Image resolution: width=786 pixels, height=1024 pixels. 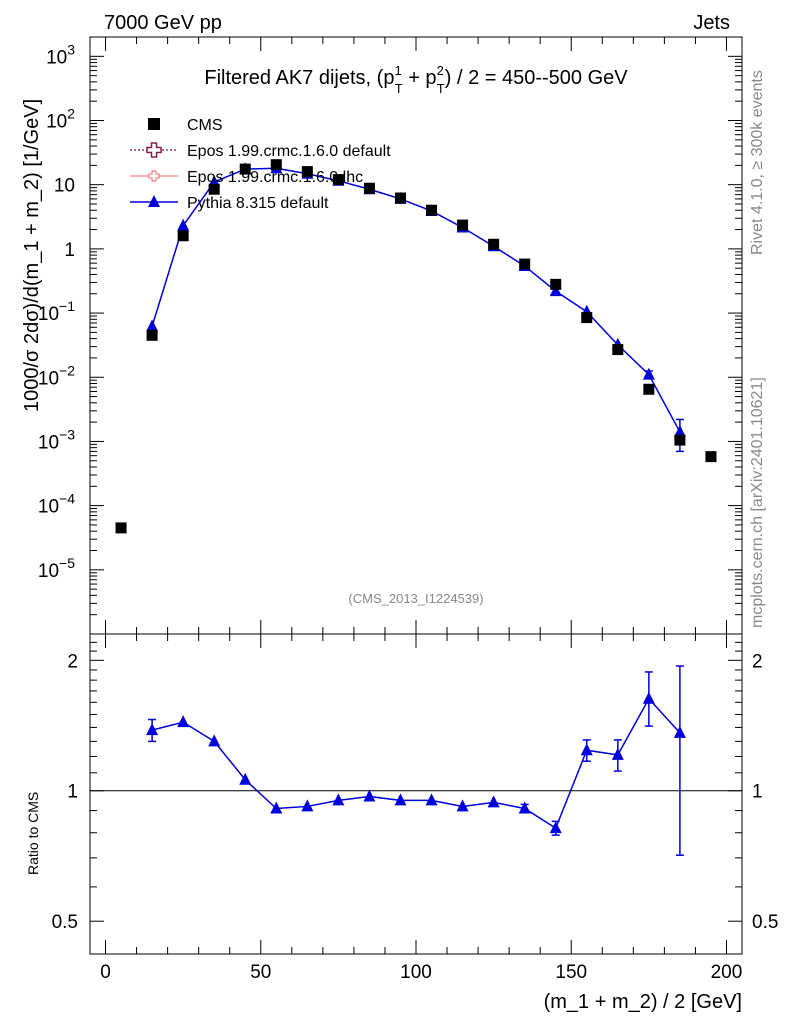 I want to click on x-tick-label: 0, so click(x=105, y=972).